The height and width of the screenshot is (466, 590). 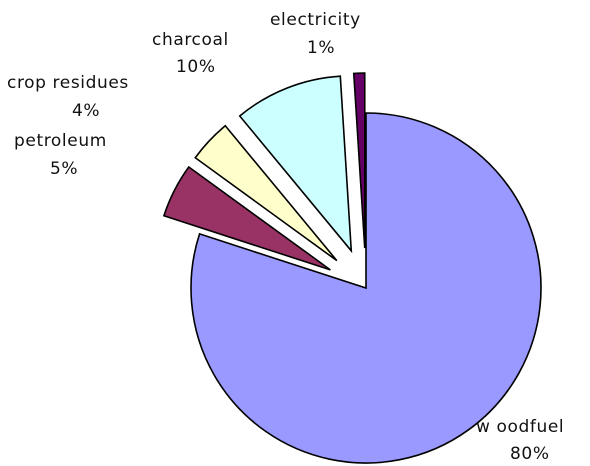 What do you see at coordinates (530, 454) in the screenshot?
I see `label-woodfuel-value: 80%` at bounding box center [530, 454].